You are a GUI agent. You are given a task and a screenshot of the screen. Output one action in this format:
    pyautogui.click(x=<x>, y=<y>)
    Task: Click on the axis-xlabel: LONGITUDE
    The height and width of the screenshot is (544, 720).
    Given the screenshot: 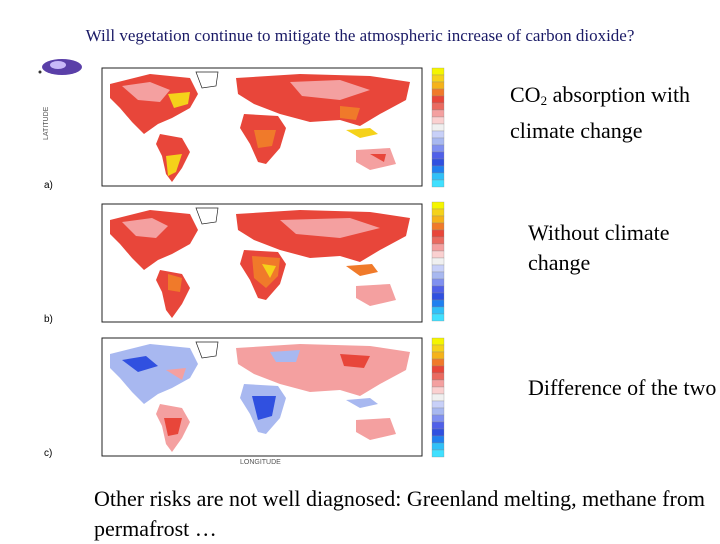 What is the action you would take?
    pyautogui.click(x=260, y=462)
    